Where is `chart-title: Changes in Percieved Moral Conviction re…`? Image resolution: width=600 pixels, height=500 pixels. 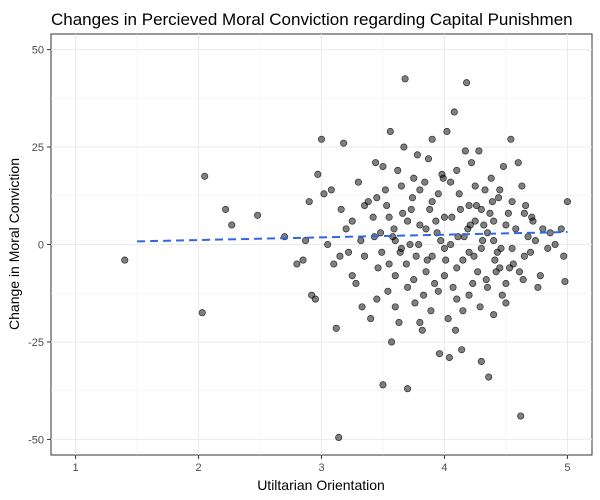
chart-title: Changes in Percieved Moral Conviction re… is located at coordinates (312, 19).